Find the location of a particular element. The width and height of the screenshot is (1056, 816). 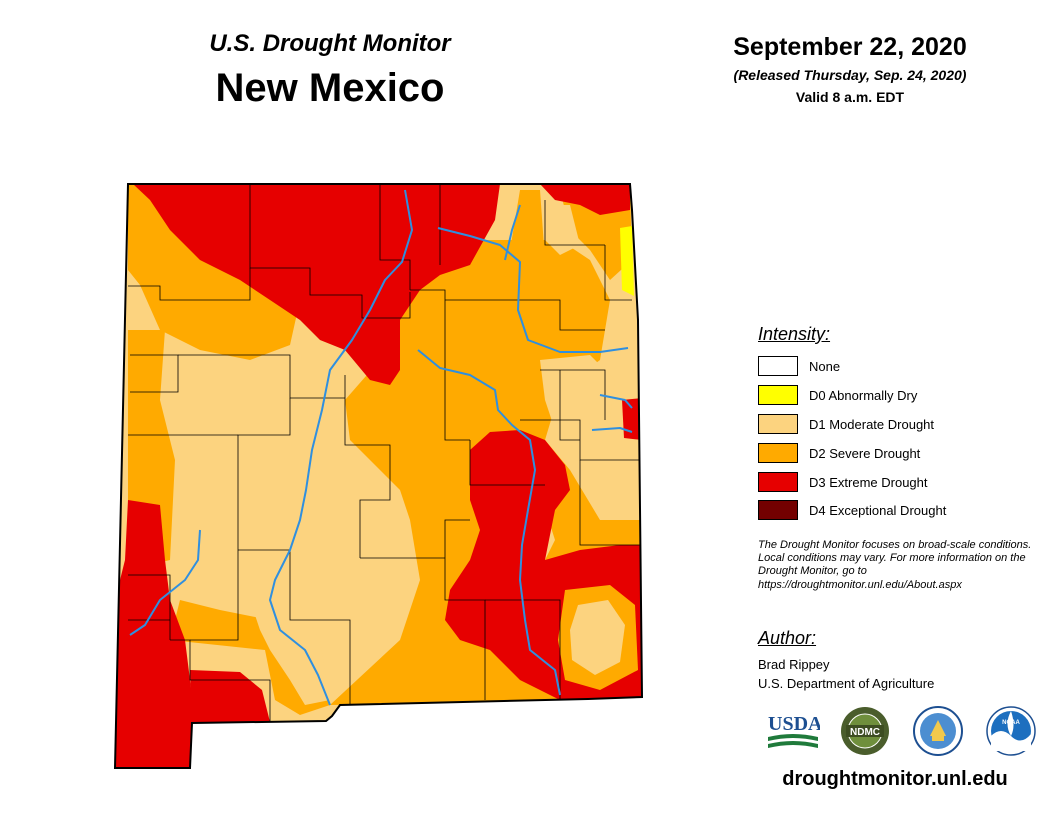

noaa-logo-text: NOAA is located at coordinates (1011, 723).